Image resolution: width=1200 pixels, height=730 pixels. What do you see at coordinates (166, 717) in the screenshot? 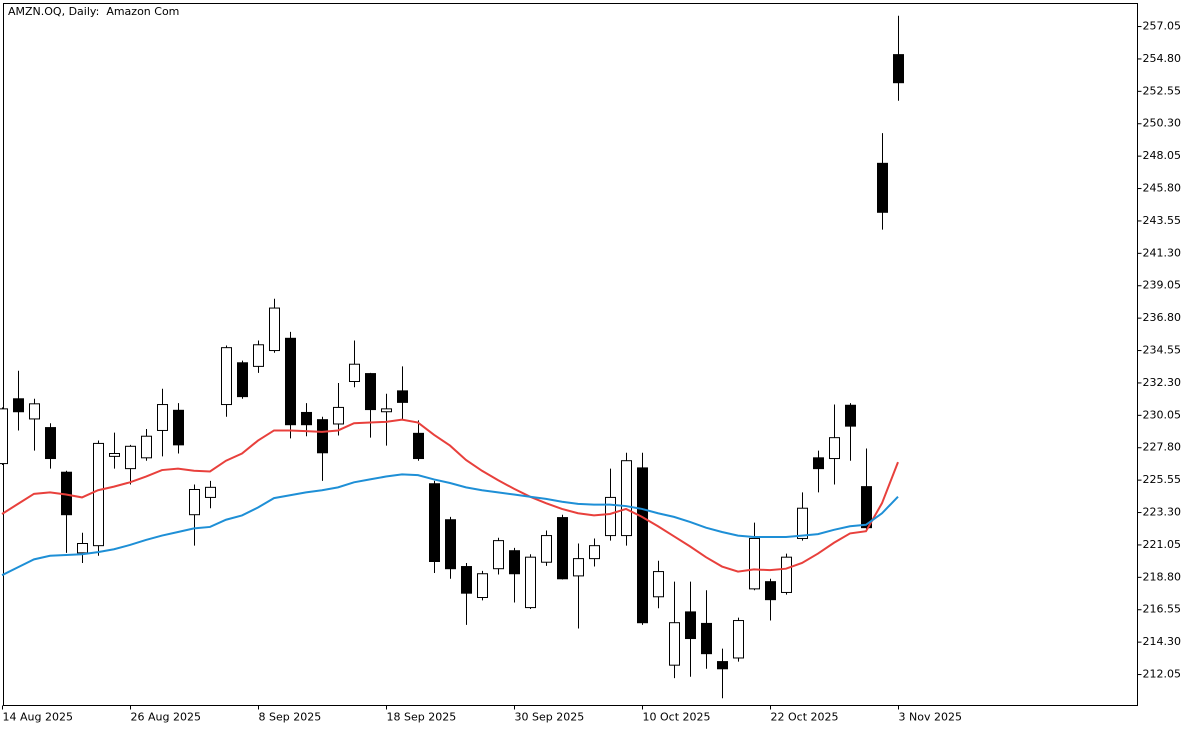
I see `x-tick-label: 26 Aug 2025` at bounding box center [166, 717].